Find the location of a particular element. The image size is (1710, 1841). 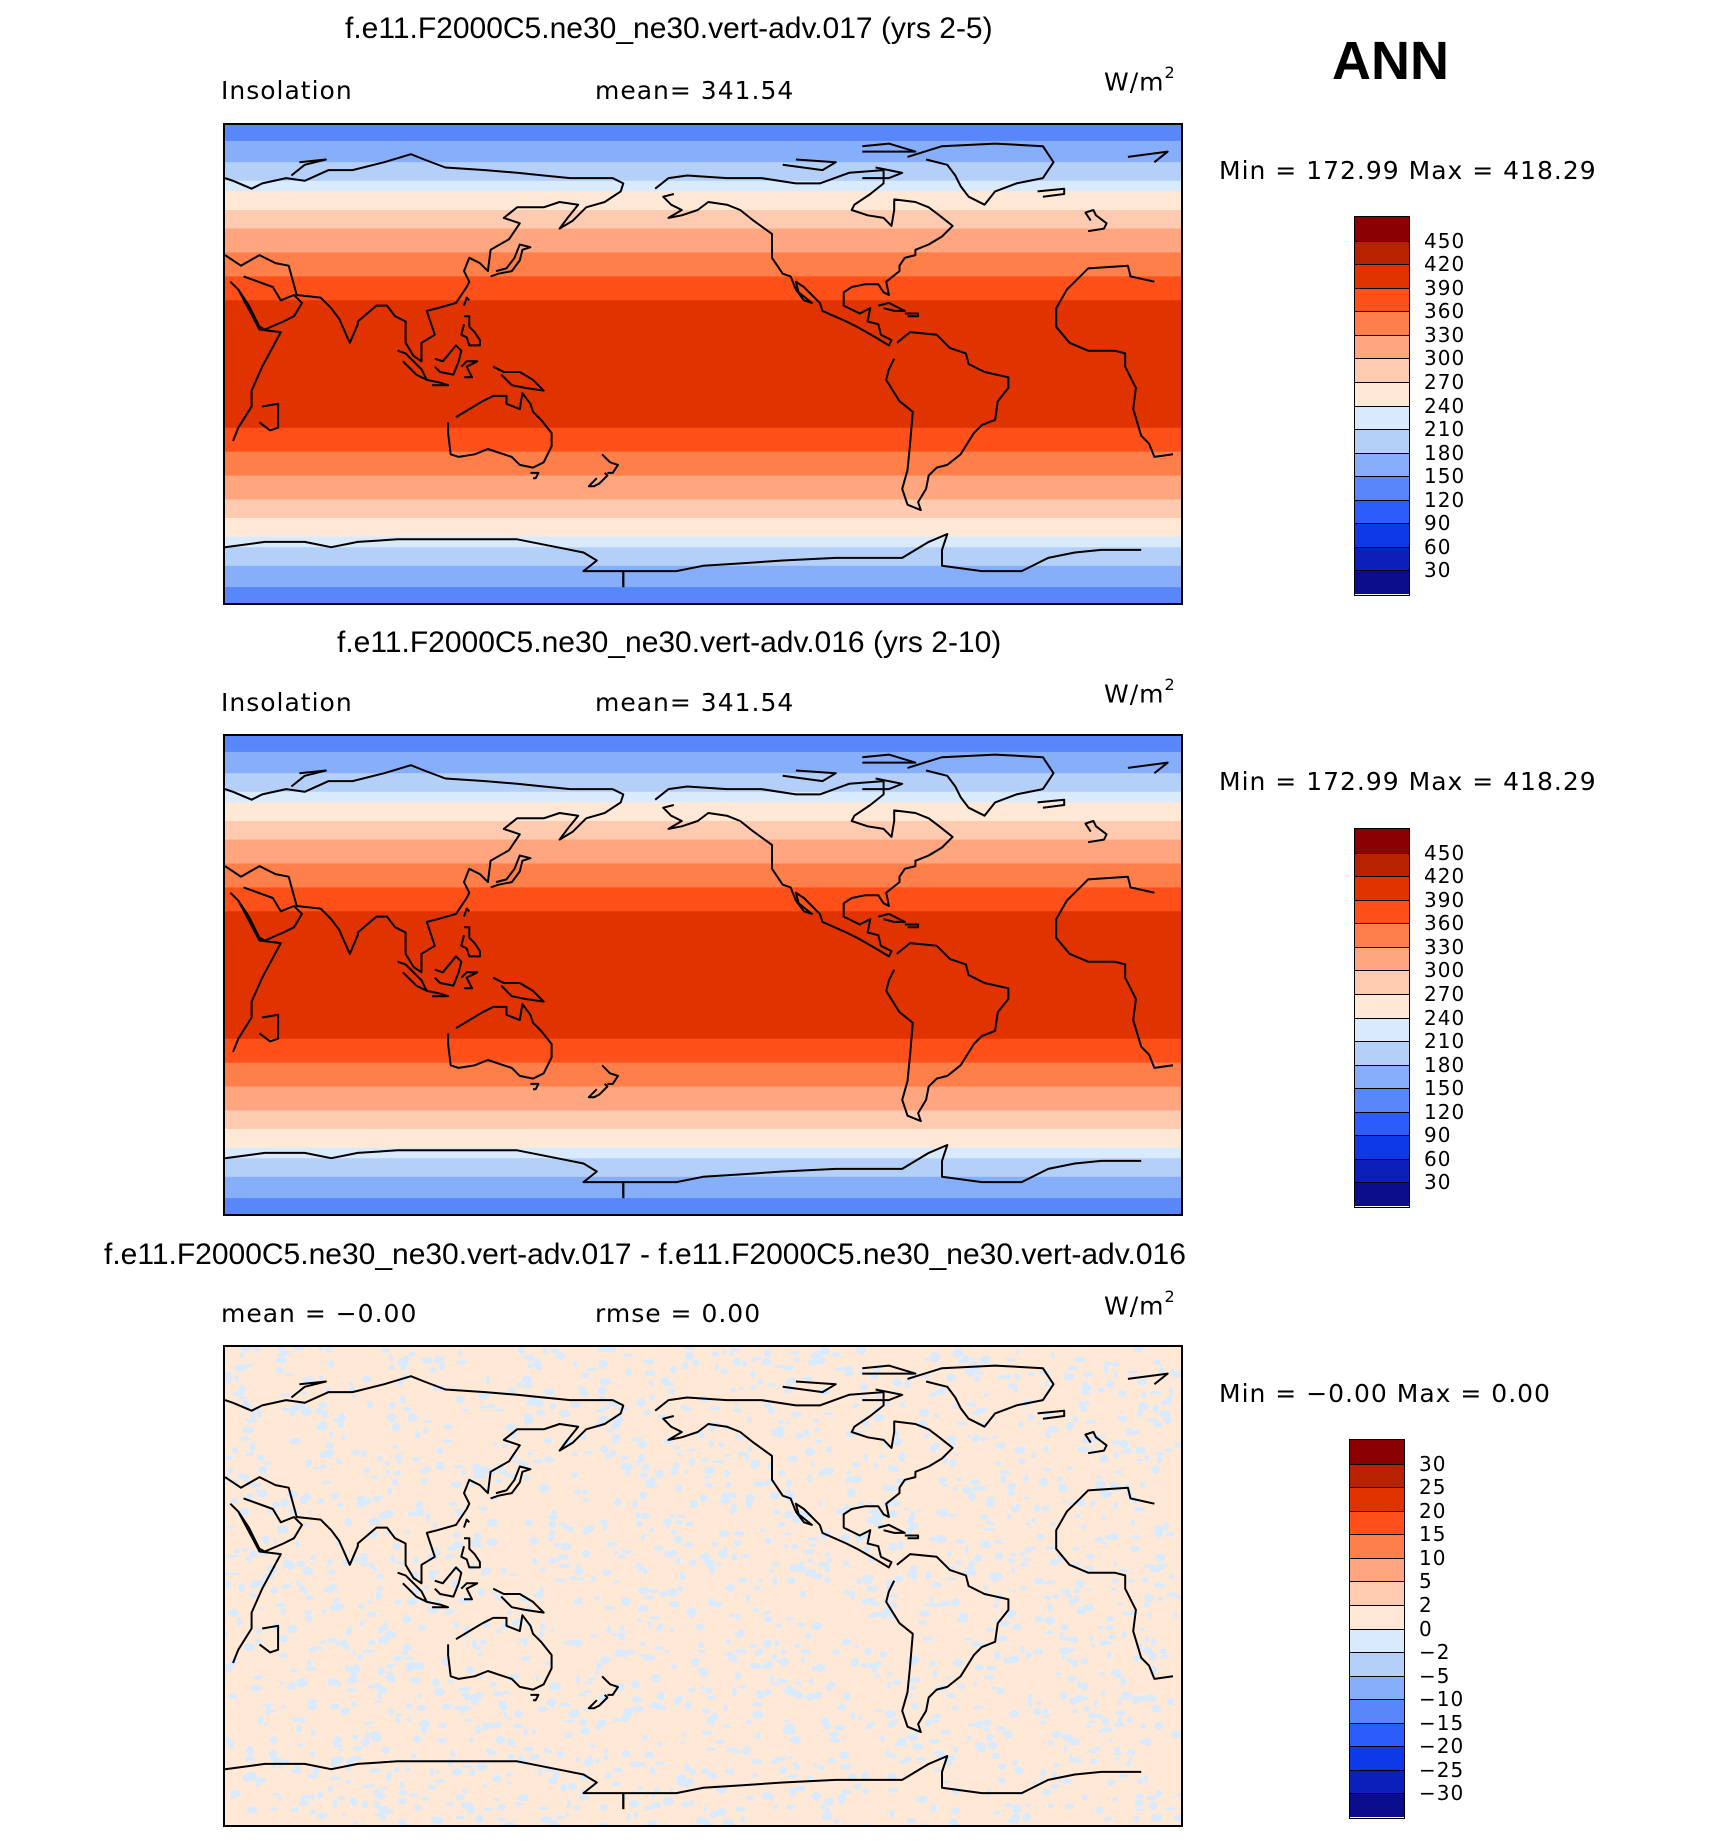

colorbar-label: −20 is located at coordinates (1442, 1746).